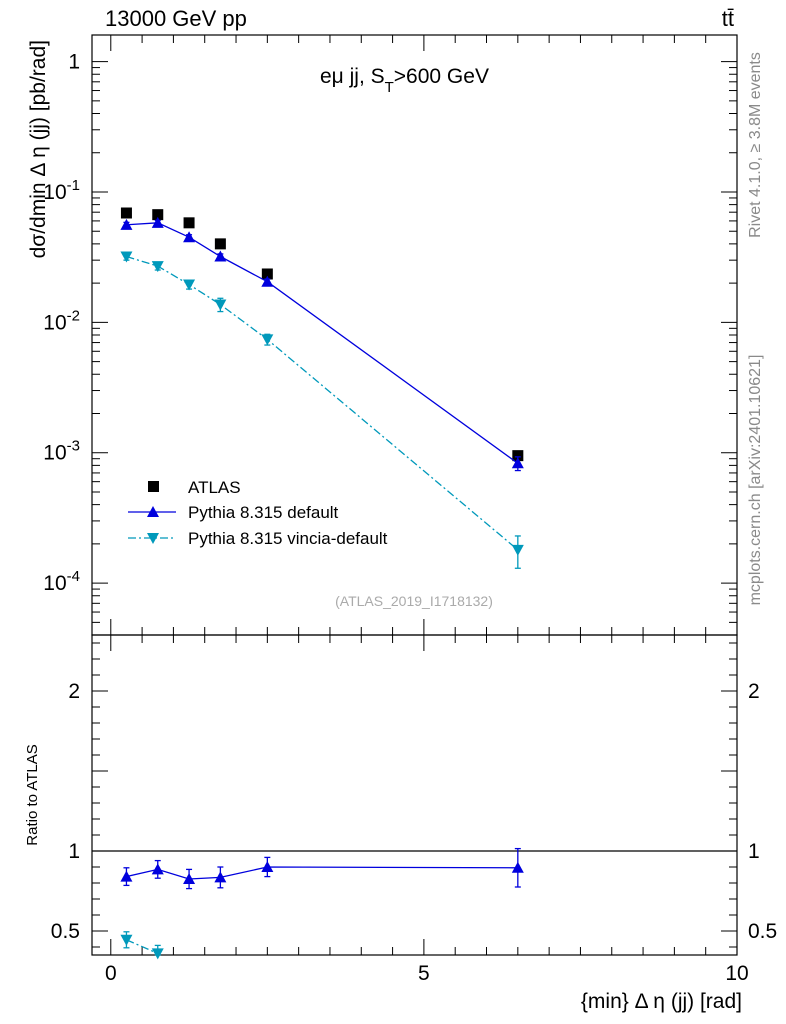 This screenshot has height=1024, width=786. What do you see at coordinates (661, 1001) in the screenshot?
I see `x-axis-label: {min} Δ η (jj) [rad]` at bounding box center [661, 1001].